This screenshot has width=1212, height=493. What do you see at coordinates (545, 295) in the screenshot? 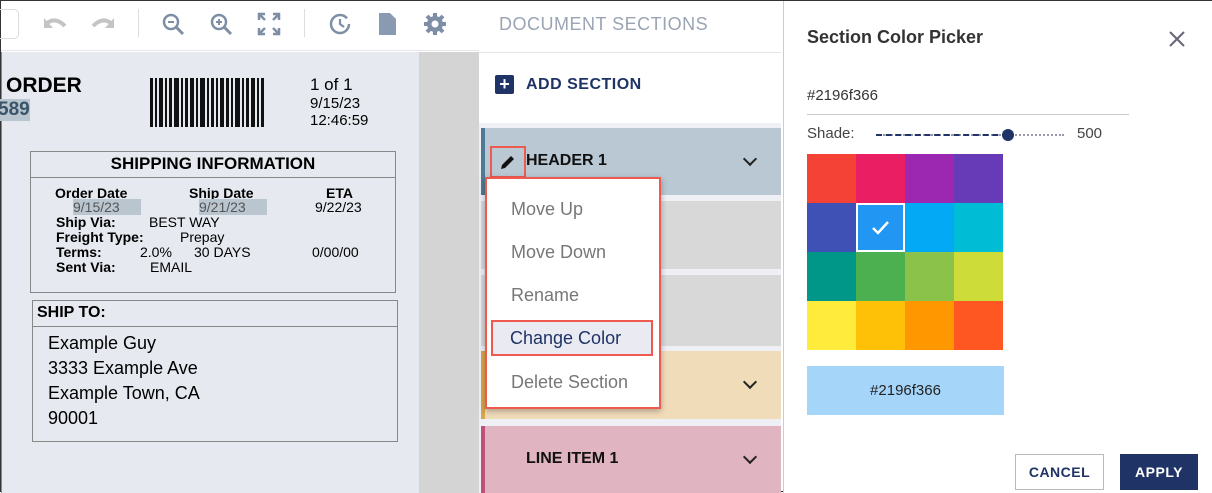
I see `menu-item-rename: Rename` at bounding box center [545, 295].